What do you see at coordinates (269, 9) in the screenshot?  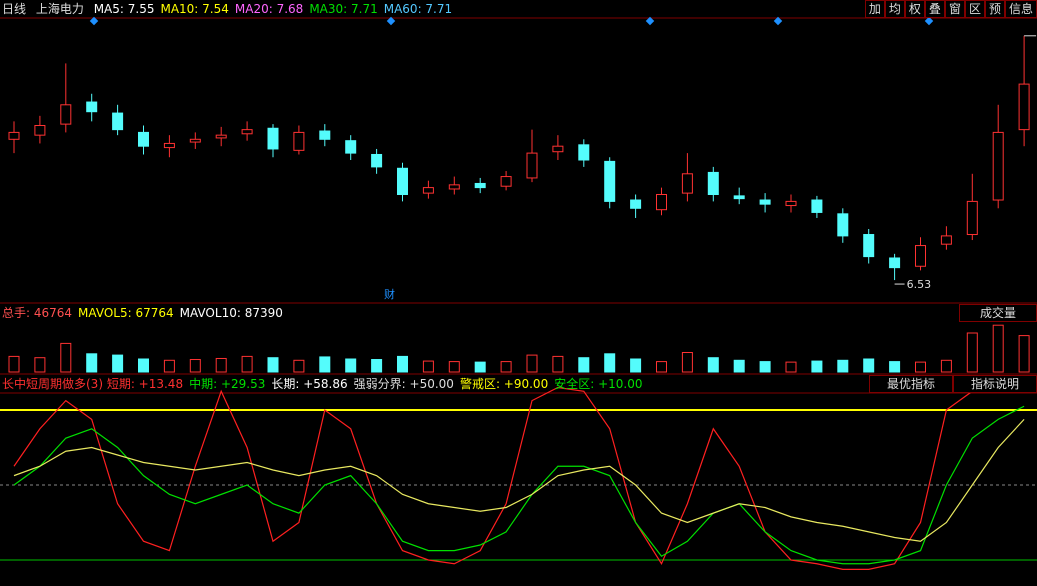 I see `ma-label: MA20: 7.68` at bounding box center [269, 9].